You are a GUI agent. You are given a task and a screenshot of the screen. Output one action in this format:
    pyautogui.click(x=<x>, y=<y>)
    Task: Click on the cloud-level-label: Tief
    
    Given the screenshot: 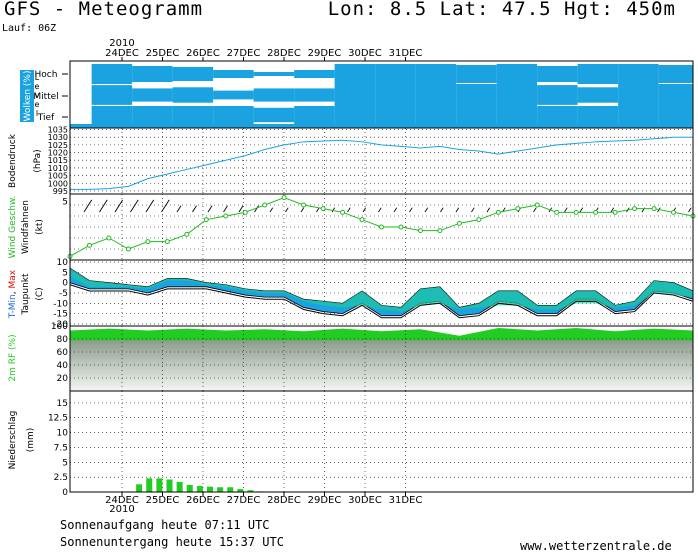 What is the action you would take?
    pyautogui.click(x=46, y=118)
    